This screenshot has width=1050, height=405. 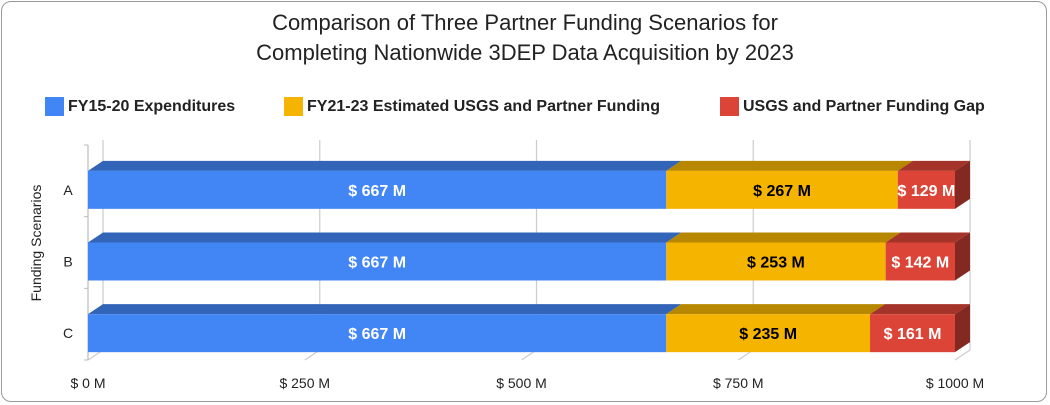 I want to click on x-tick-label: $ 250 M, so click(x=304, y=383).